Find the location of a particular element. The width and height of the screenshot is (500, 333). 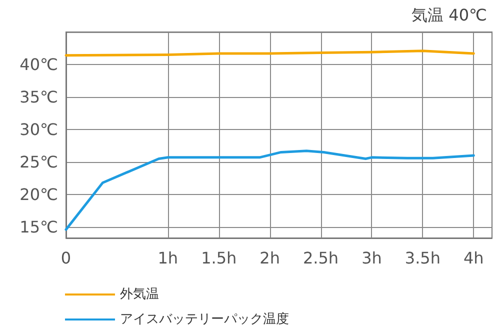

y-tick-label: 40℃ is located at coordinates (39, 64).